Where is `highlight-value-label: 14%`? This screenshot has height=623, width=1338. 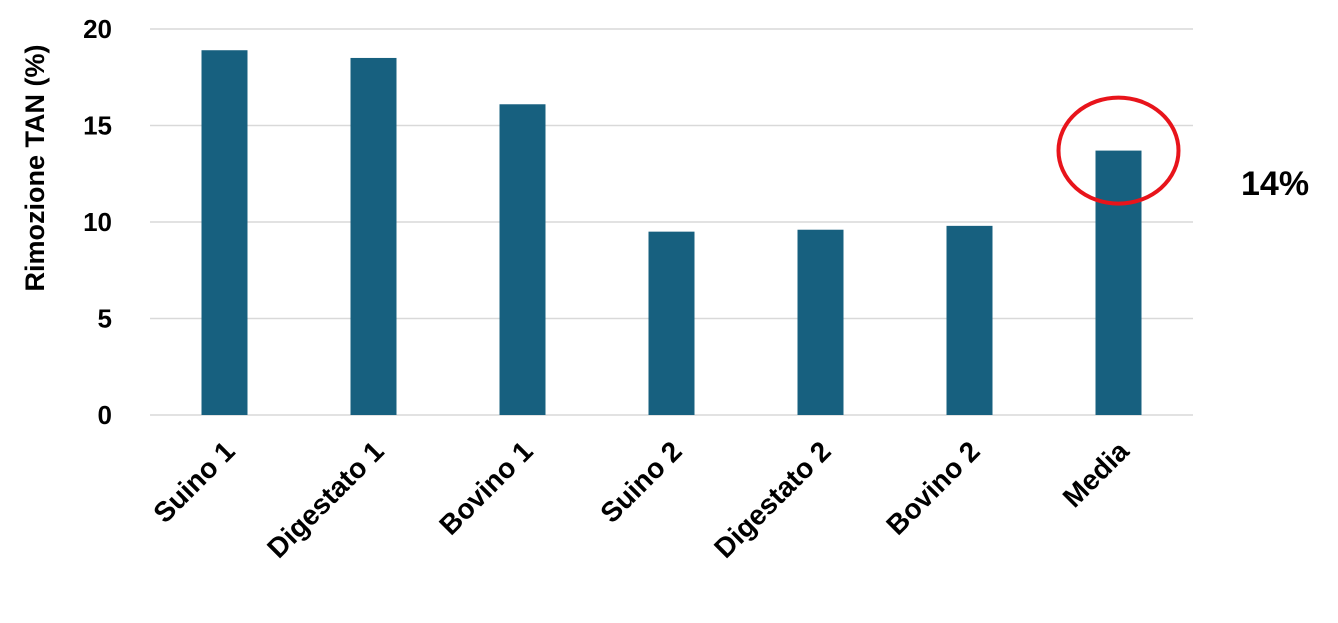
highlight-value-label: 14% is located at coordinates (1275, 184).